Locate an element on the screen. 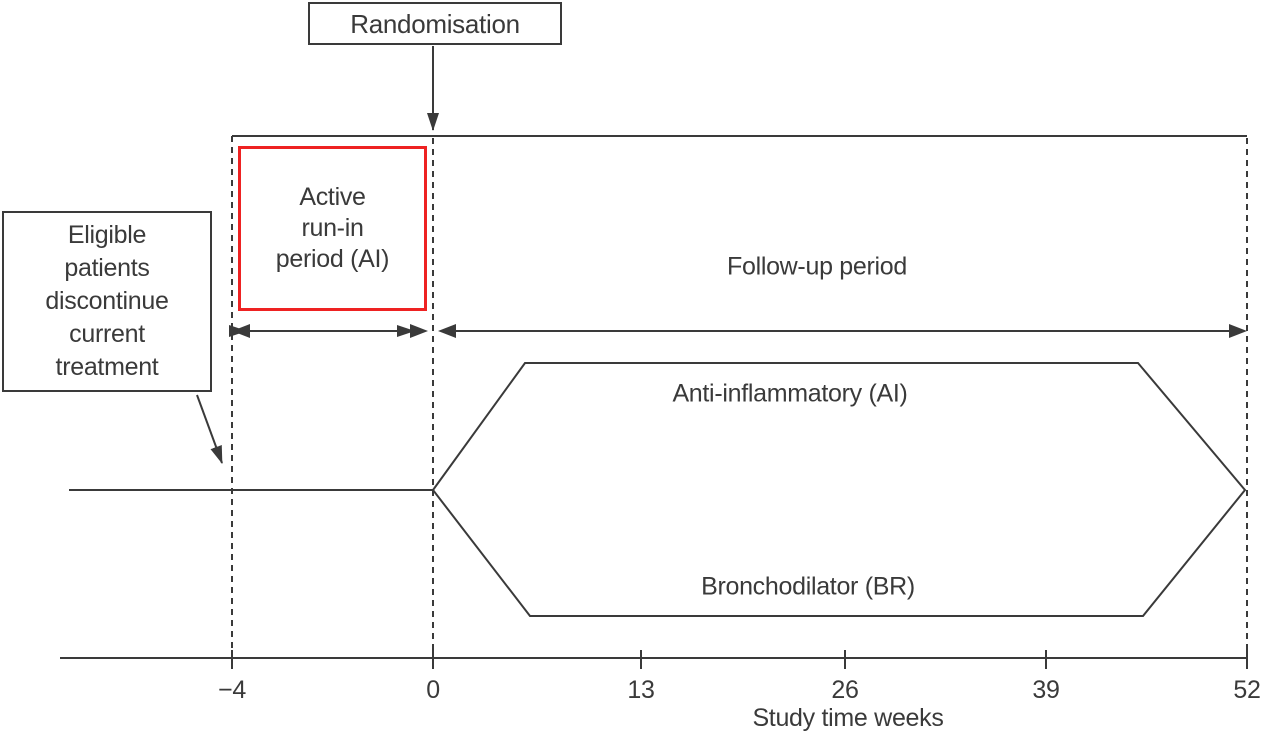 The width and height of the screenshot is (1267, 741). followup-period-label: Follow-up period is located at coordinates (817, 266).